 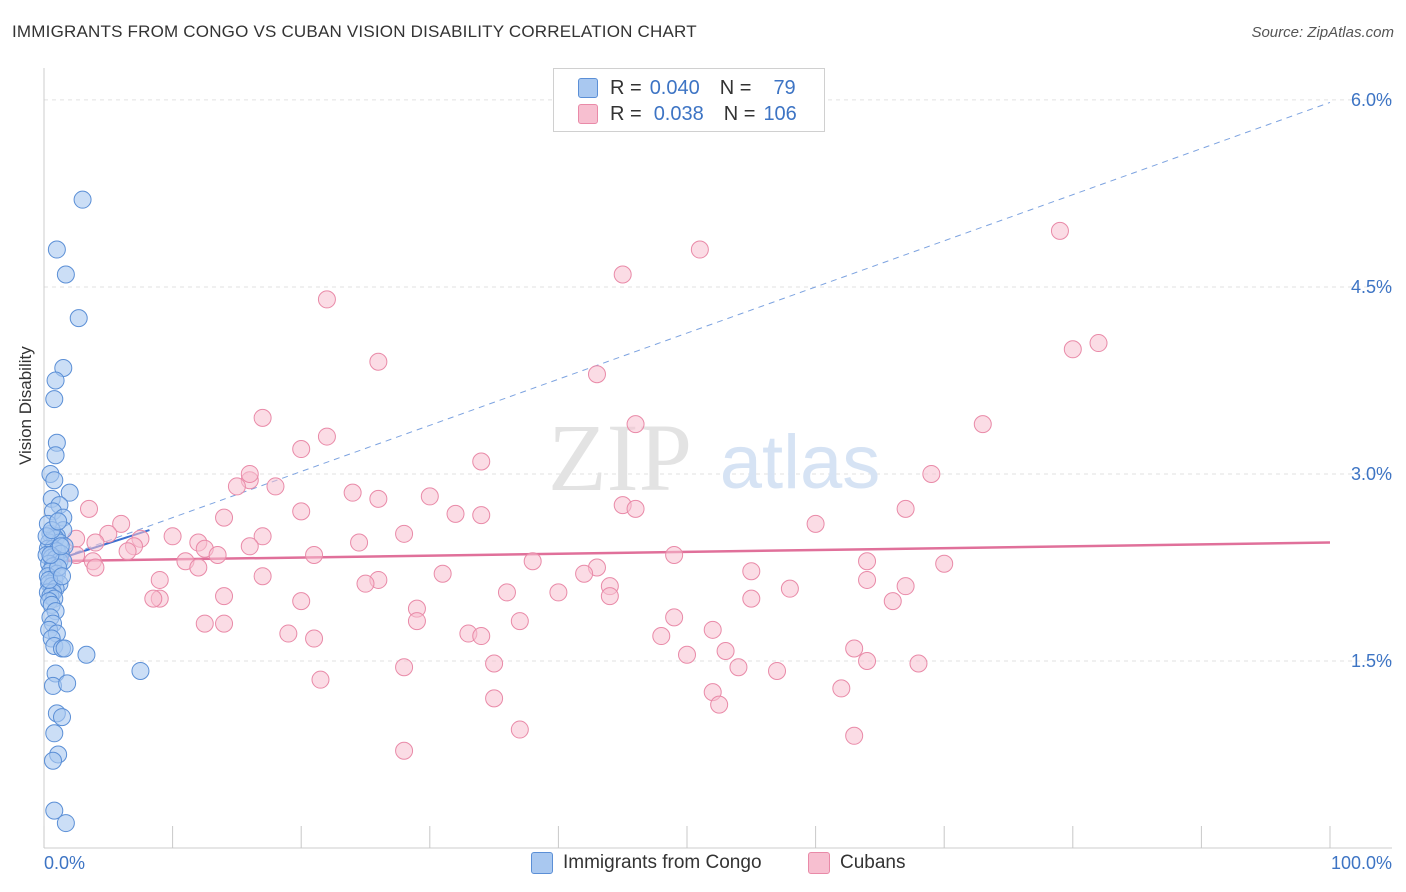 What do you see at coordinates (873, 862) in the screenshot?
I see `bottom-legend-label-cubans: Cubans` at bounding box center [873, 862].